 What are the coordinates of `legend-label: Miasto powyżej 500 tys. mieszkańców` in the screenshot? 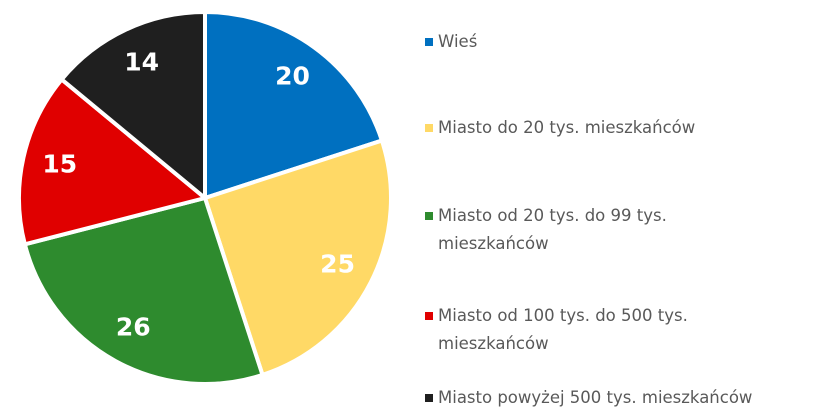 It's located at (595, 397).